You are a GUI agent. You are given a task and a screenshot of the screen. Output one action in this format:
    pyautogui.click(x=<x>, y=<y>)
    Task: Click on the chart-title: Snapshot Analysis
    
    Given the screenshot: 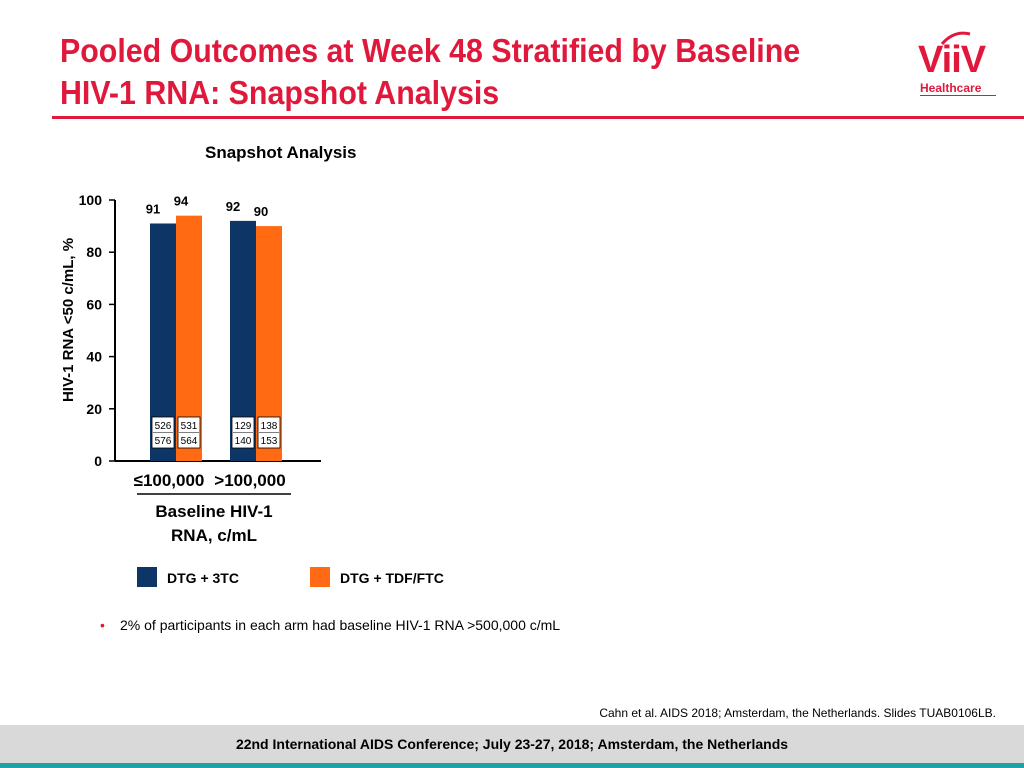 What is the action you would take?
    pyautogui.click(x=281, y=152)
    